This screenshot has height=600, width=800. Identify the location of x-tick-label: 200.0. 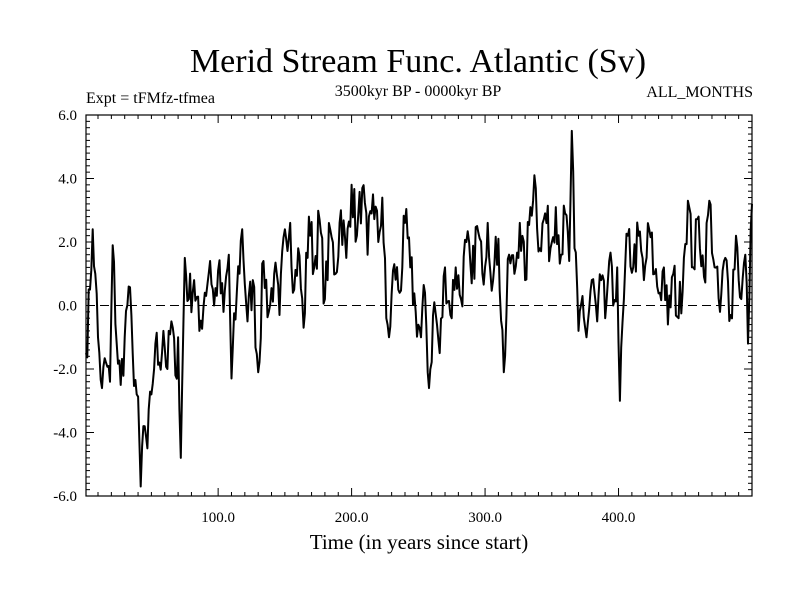
(352, 518).